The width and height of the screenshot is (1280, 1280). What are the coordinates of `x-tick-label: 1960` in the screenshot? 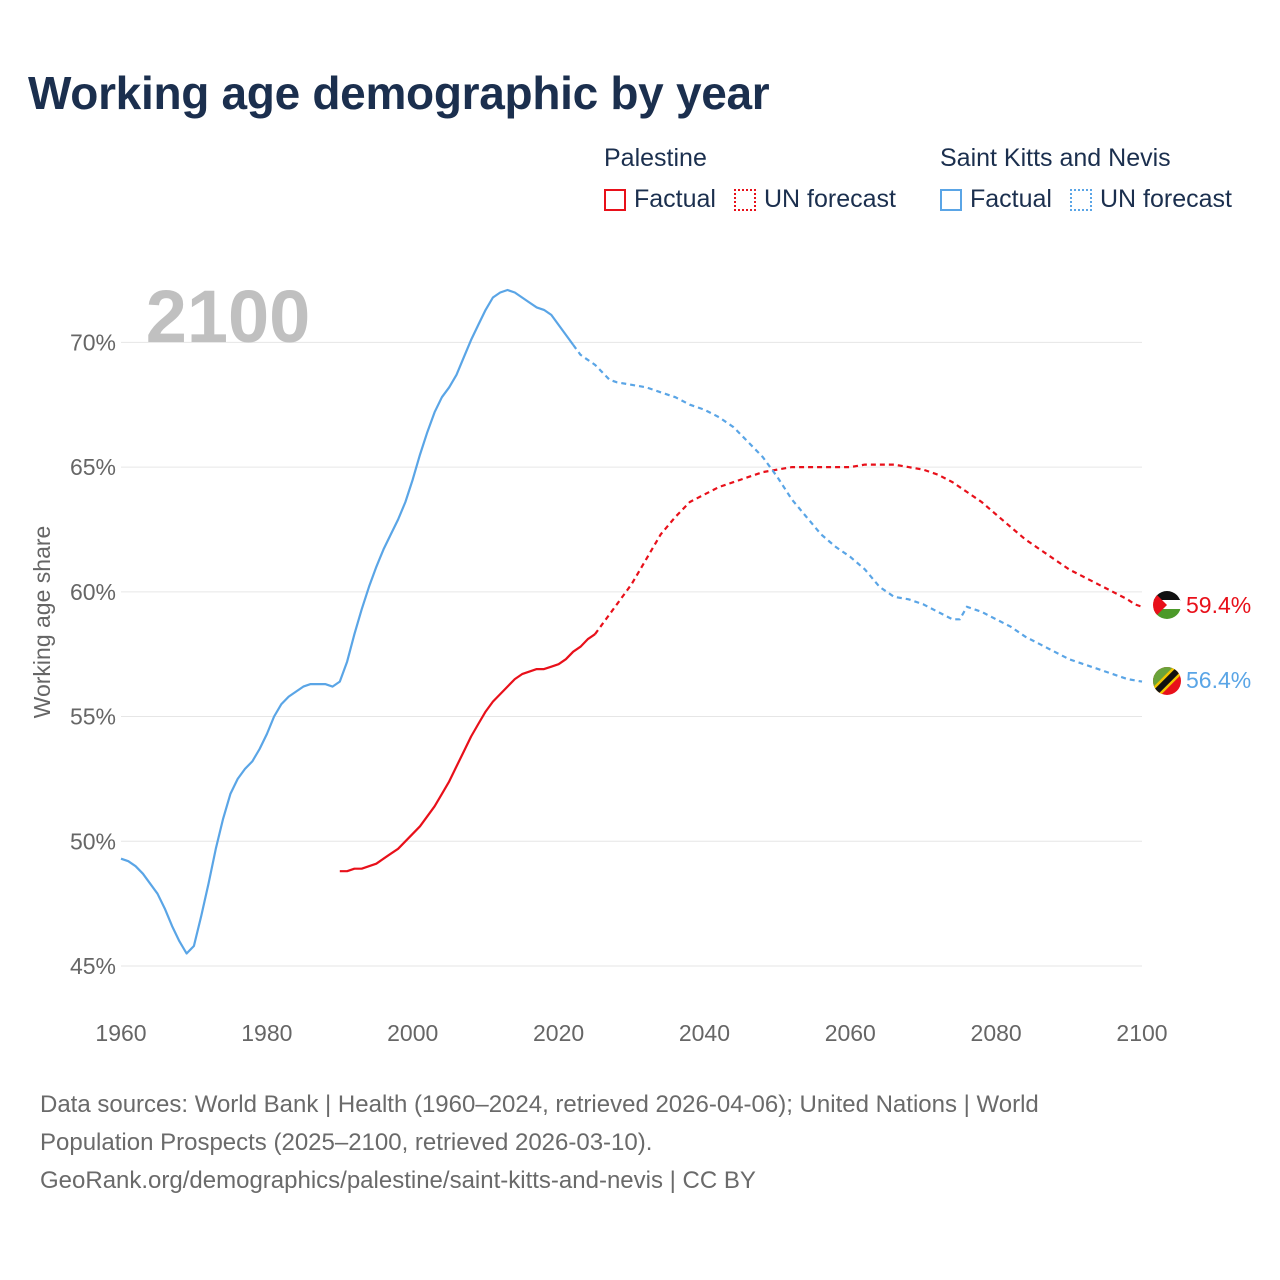 It's located at (120, 1033).